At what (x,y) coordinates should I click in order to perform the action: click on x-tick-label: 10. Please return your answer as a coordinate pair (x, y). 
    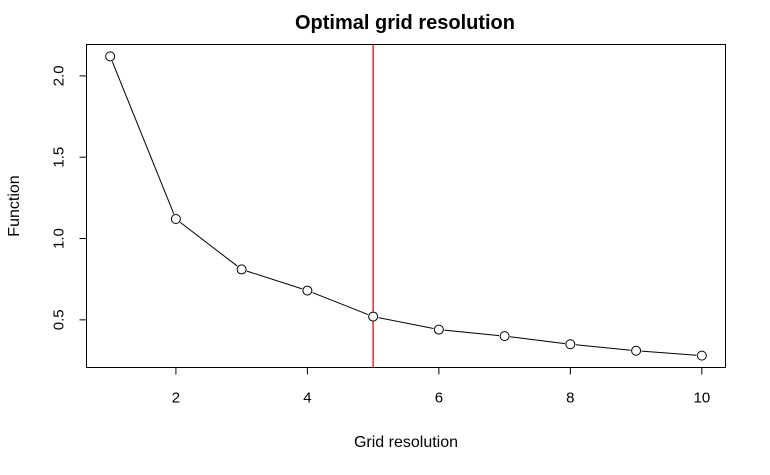
    Looking at the image, I should click on (701, 398).